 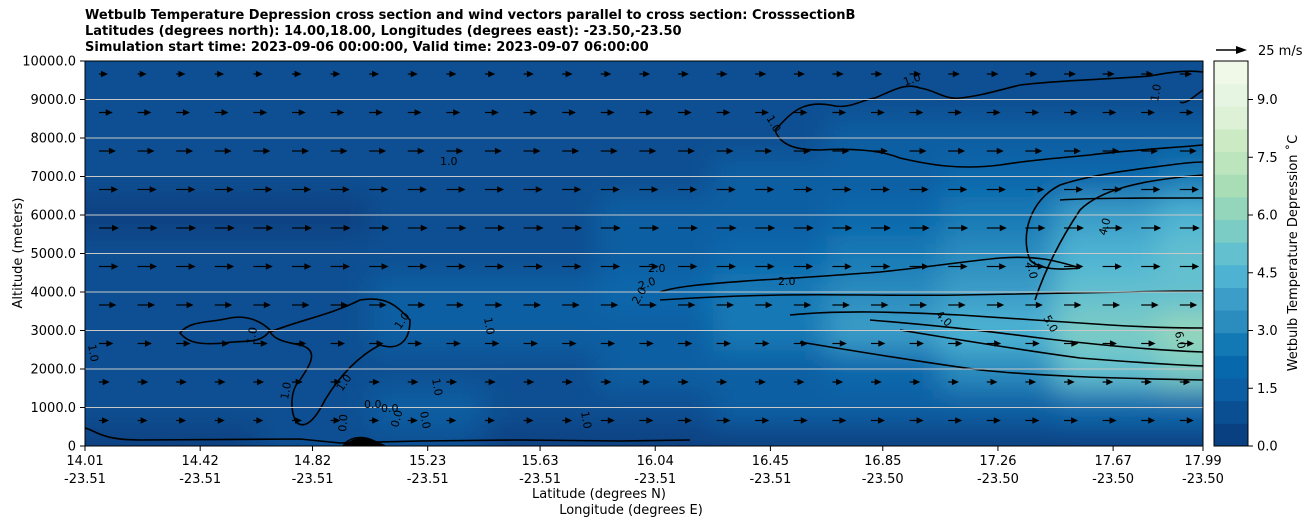 What do you see at coordinates (1267, 273) in the screenshot?
I see `colorbar-tick-label: 4.5` at bounding box center [1267, 273].